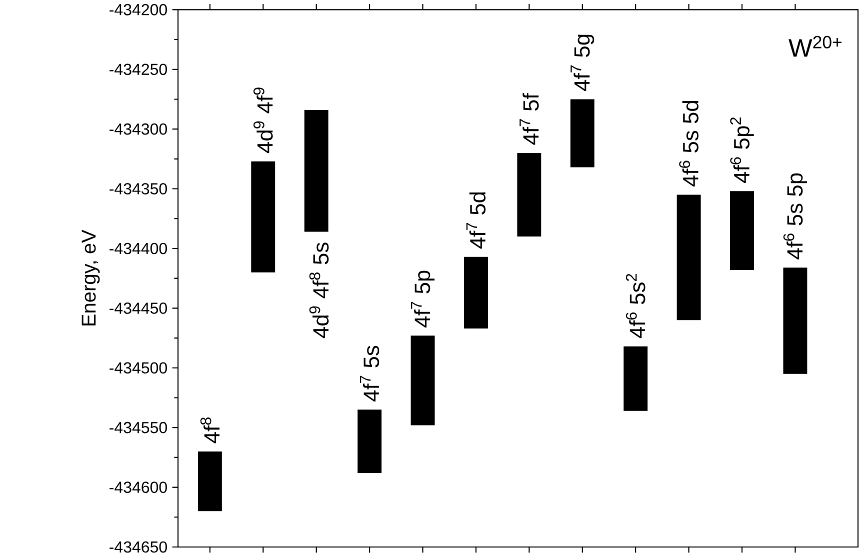 The height and width of the screenshot is (558, 860). What do you see at coordinates (742, 150) in the screenshot?
I see `x-tick-label: 4f$^{6}$ 5p$^{2}$` at bounding box center [742, 150].